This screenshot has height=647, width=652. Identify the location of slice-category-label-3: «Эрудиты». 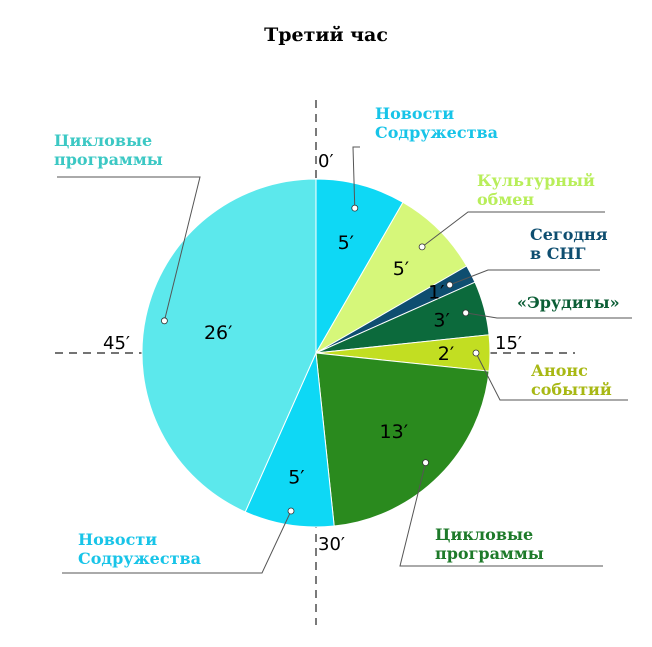
(568, 302).